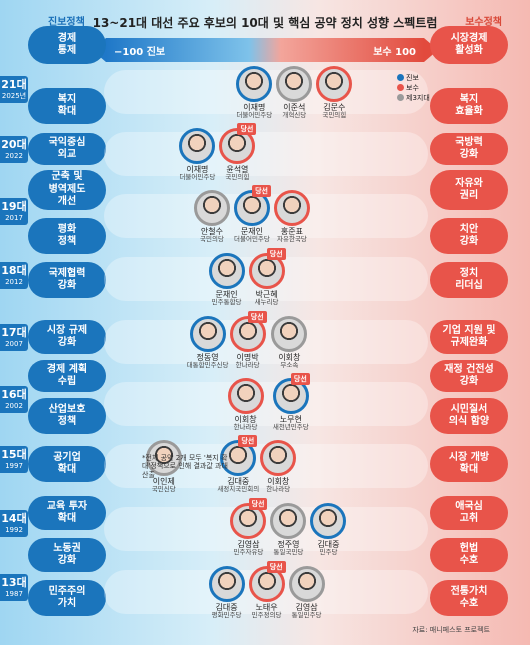 This screenshot has height=645, width=530. Describe the element at coordinates (238, 464) in the screenshot. I see `candidate-point: 당선 김대중 새정치국민회의` at that location.